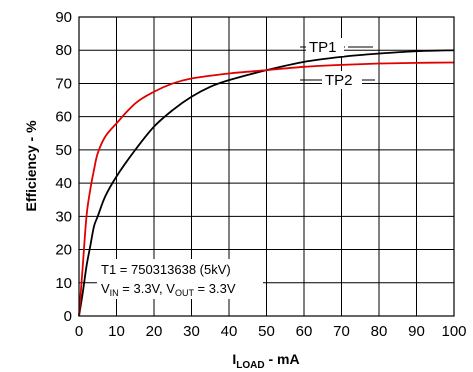 Image resolution: width=473 pixels, height=372 pixels. I want to click on legend-tp2-bg, so click(342, 80).